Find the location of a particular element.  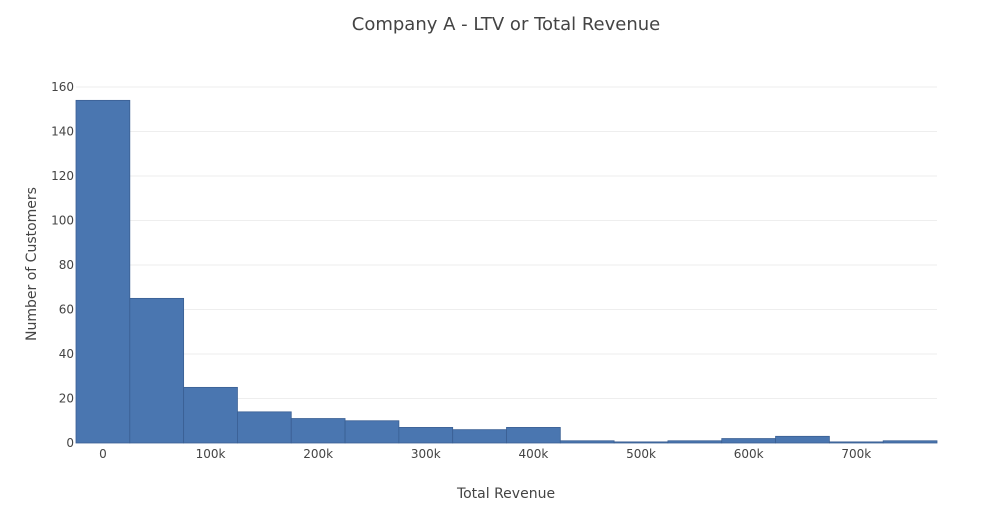

y-tick-label: 60 is located at coordinates (66, 310).